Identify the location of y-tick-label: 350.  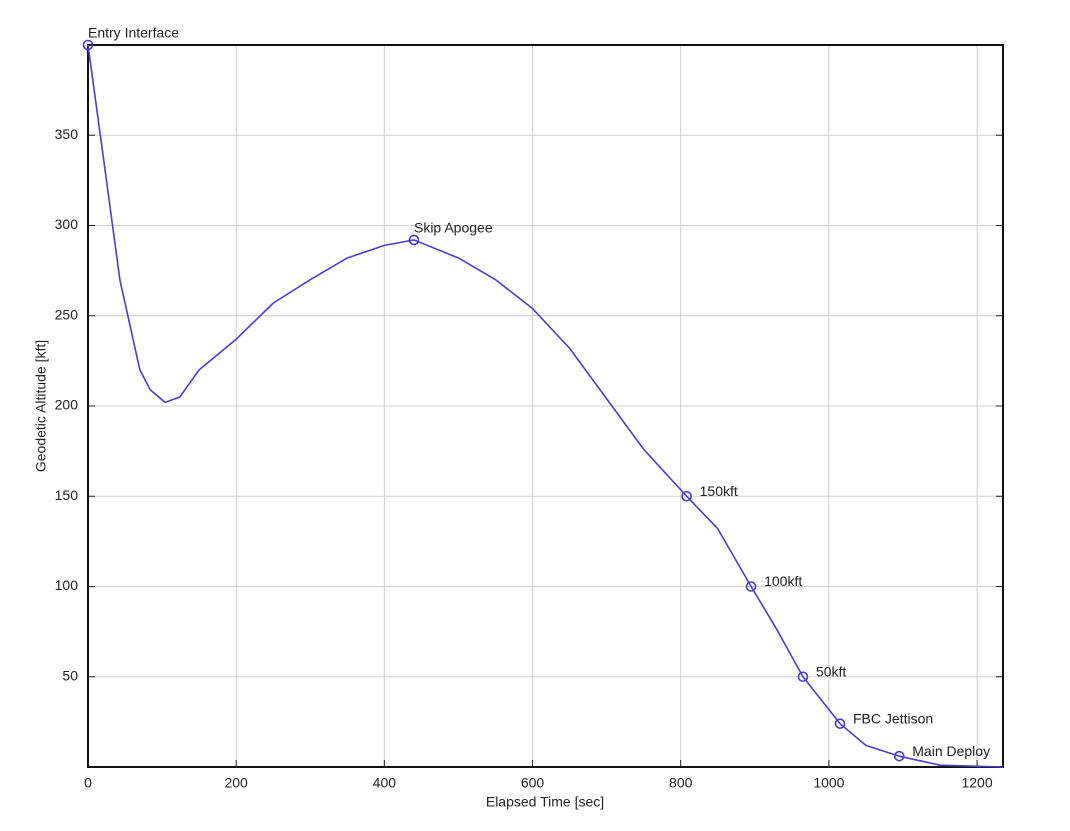
(67, 134).